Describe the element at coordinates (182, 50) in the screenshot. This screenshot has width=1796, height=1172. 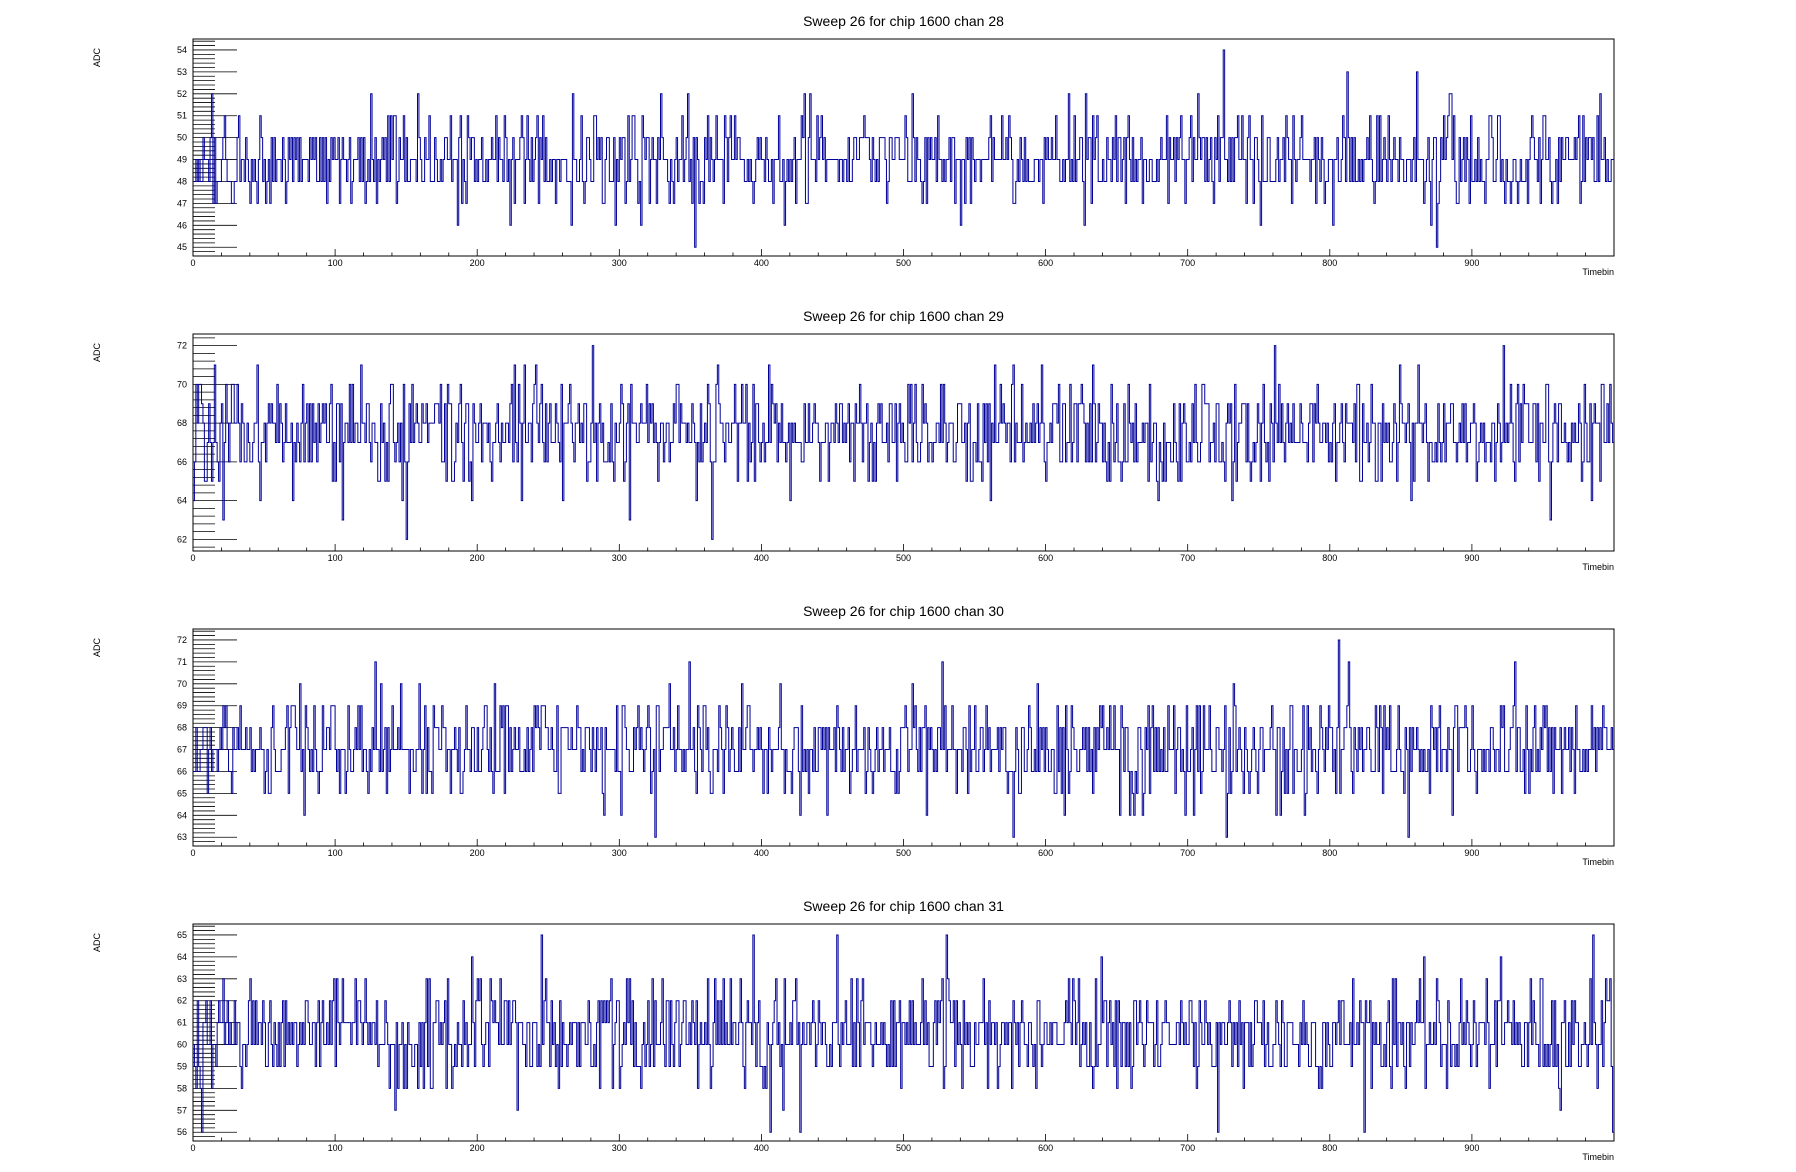
I see `y-tick-label: 54` at that location.